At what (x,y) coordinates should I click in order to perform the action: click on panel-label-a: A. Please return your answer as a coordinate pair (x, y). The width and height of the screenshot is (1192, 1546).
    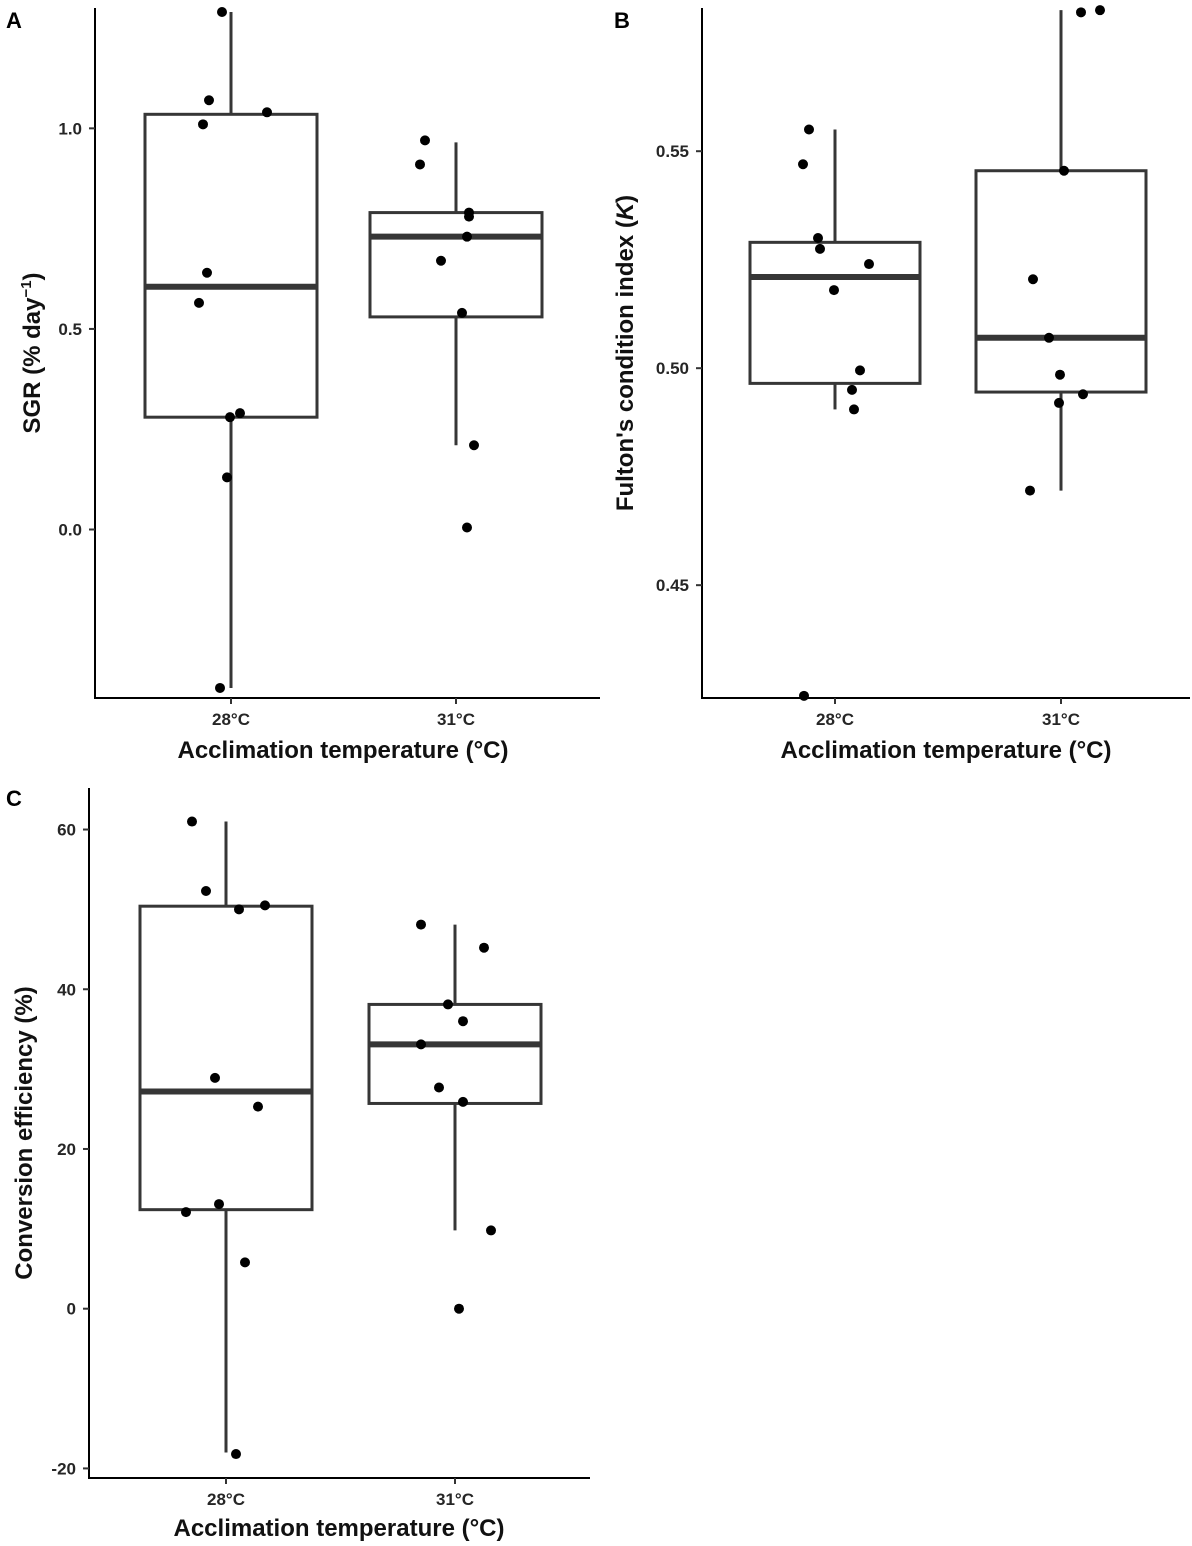
    Looking at the image, I should click on (14, 20).